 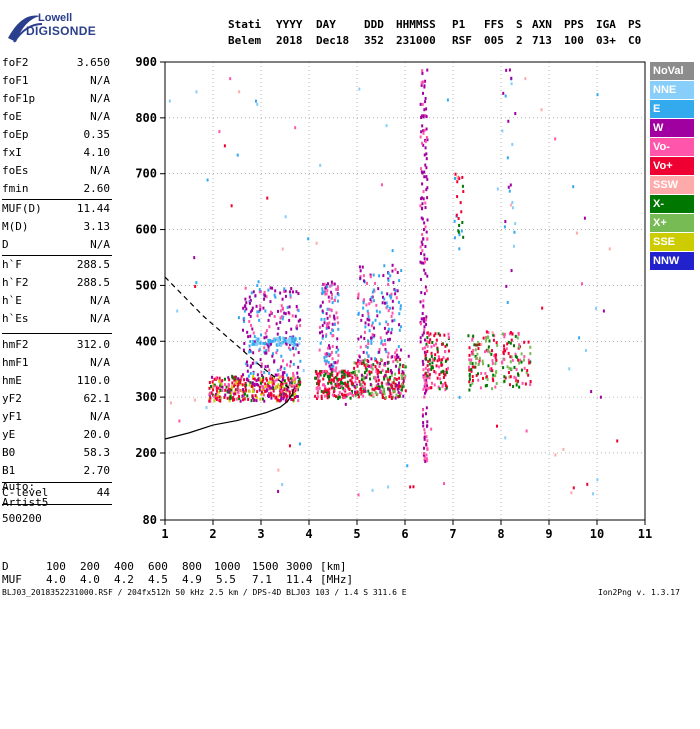 What do you see at coordinates (672, 71) in the screenshot?
I see `legend-item-noval: NoVal` at bounding box center [672, 71].